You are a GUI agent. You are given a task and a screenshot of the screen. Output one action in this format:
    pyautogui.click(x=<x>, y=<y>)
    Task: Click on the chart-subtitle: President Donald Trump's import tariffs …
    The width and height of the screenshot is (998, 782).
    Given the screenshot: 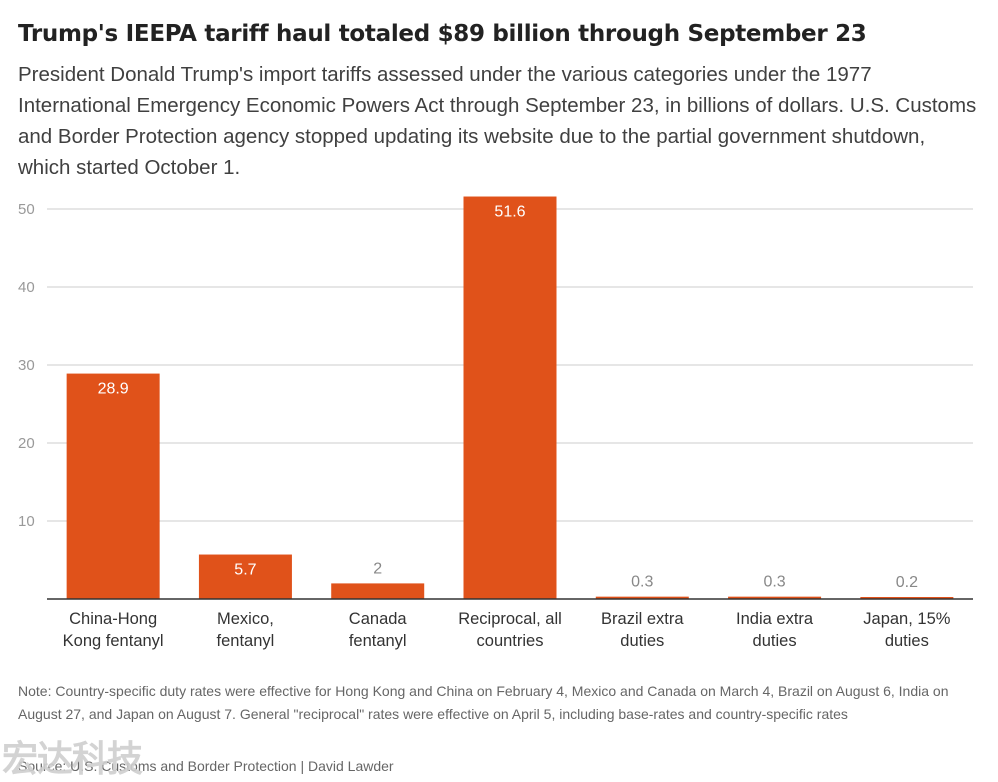 What is the action you would take?
    pyautogui.click(x=497, y=121)
    